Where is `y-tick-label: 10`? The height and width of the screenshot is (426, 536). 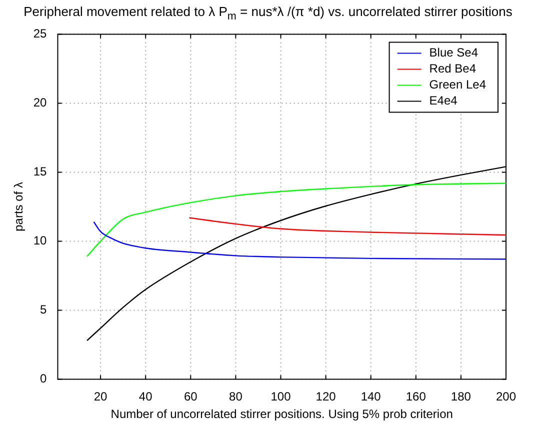
y-tick-label: 10 is located at coordinates (40, 241).